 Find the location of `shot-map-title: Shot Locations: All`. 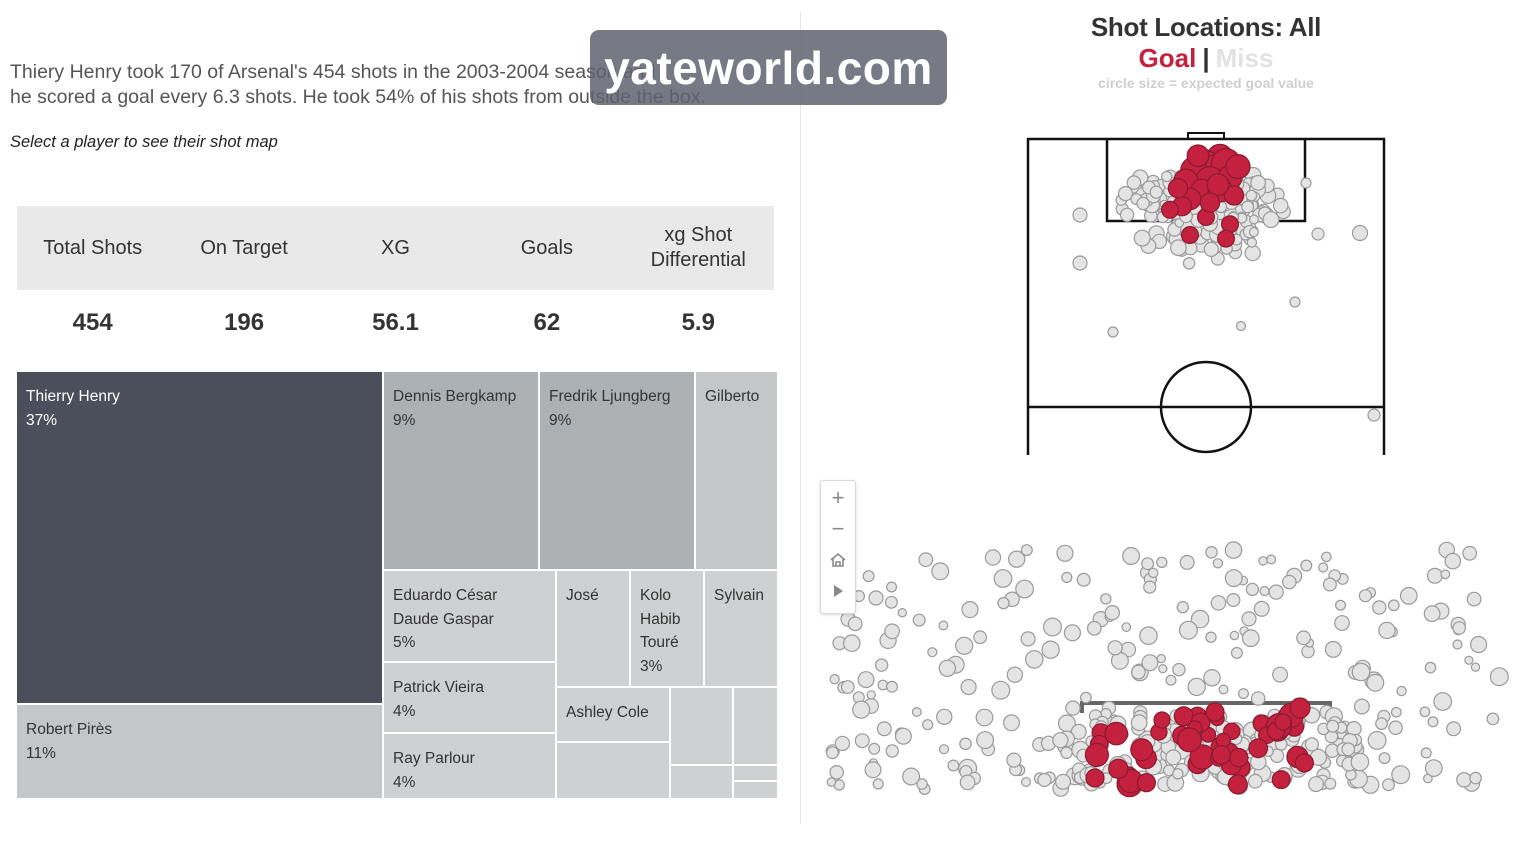

shot-map-title: Shot Locations: All is located at coordinates (1206, 27).